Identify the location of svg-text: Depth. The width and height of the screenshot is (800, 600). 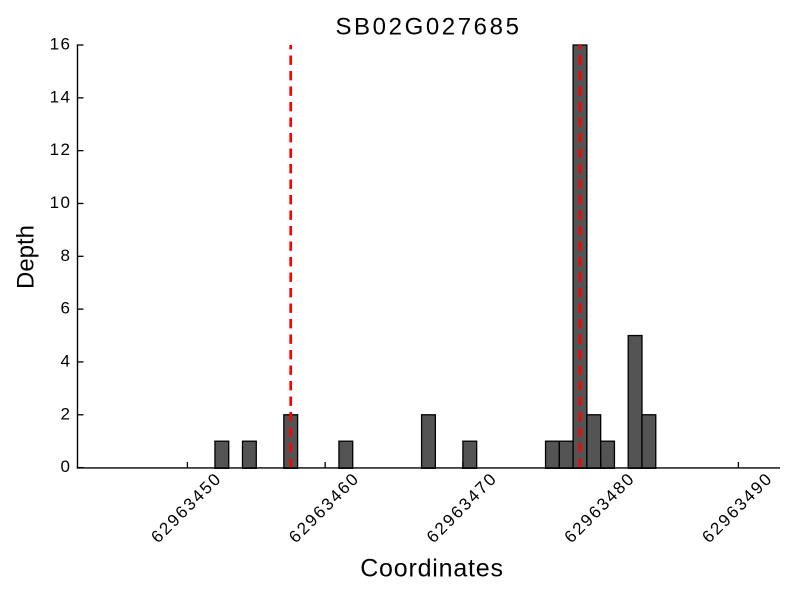
(26, 257).